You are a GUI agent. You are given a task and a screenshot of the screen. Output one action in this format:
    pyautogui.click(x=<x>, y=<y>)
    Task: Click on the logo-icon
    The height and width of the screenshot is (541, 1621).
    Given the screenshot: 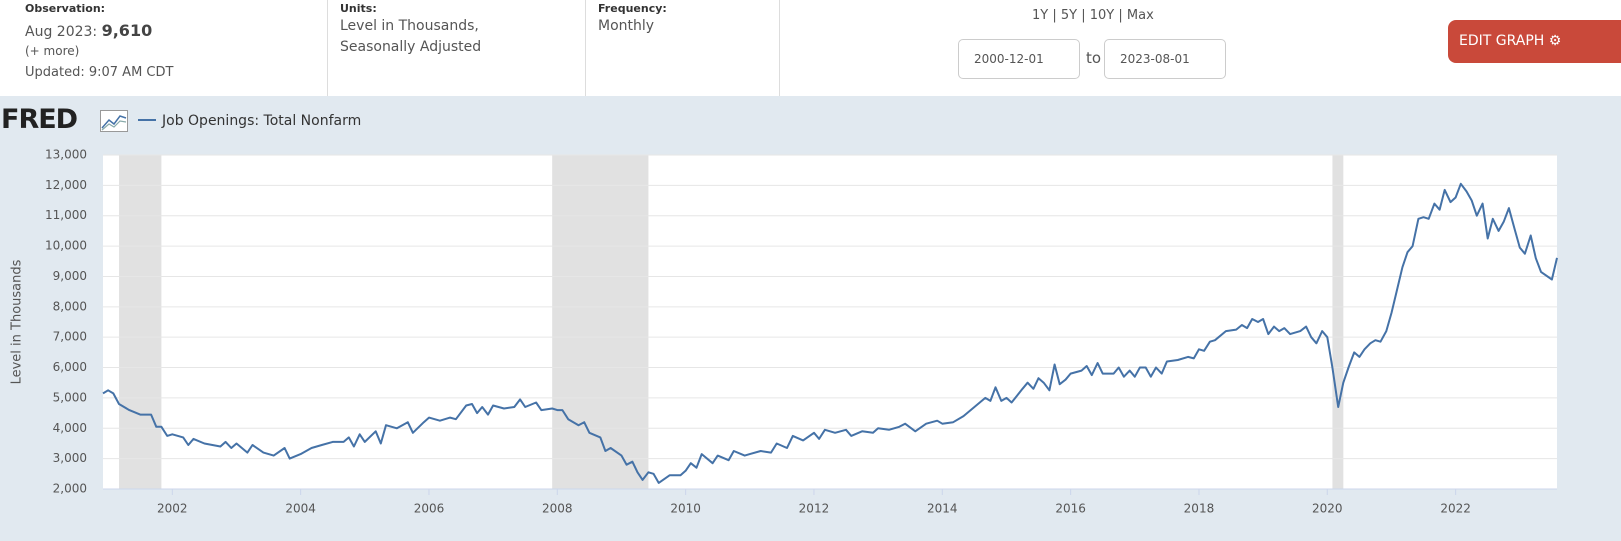 What is the action you would take?
    pyautogui.click(x=114, y=121)
    